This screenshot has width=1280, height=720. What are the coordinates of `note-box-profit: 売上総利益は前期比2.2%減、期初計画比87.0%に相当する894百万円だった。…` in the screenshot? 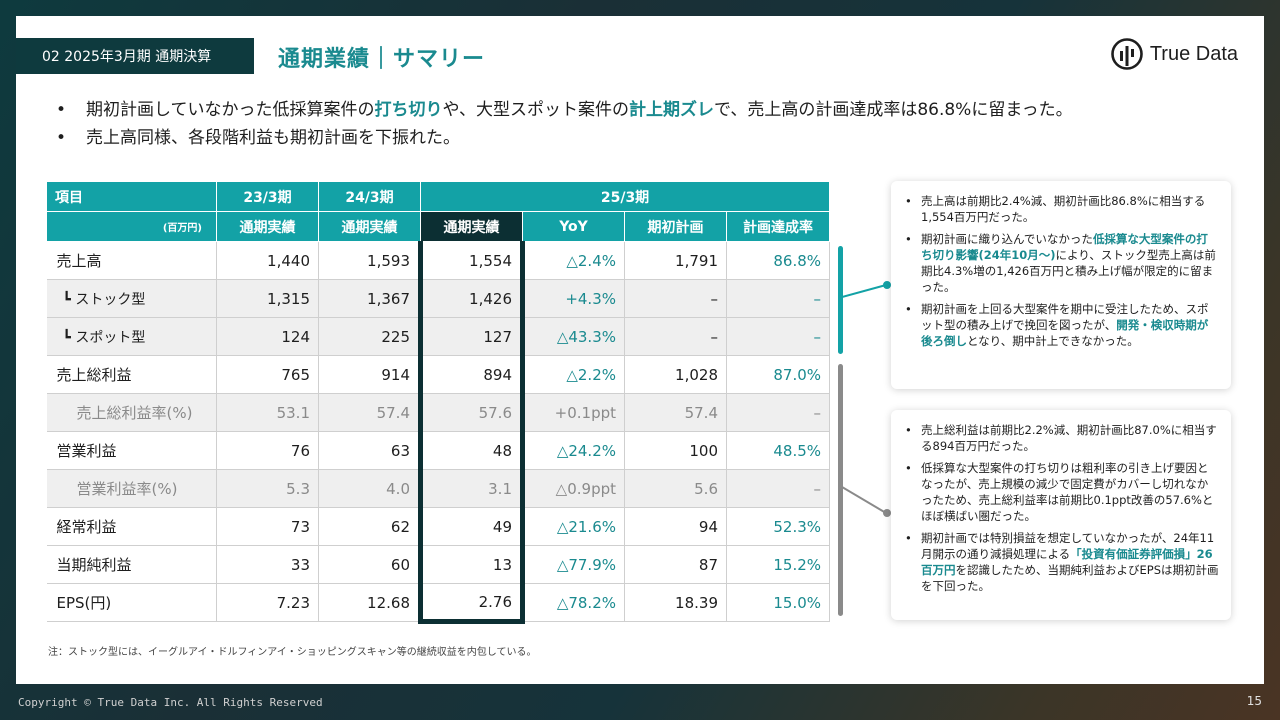 It's located at (1061, 515).